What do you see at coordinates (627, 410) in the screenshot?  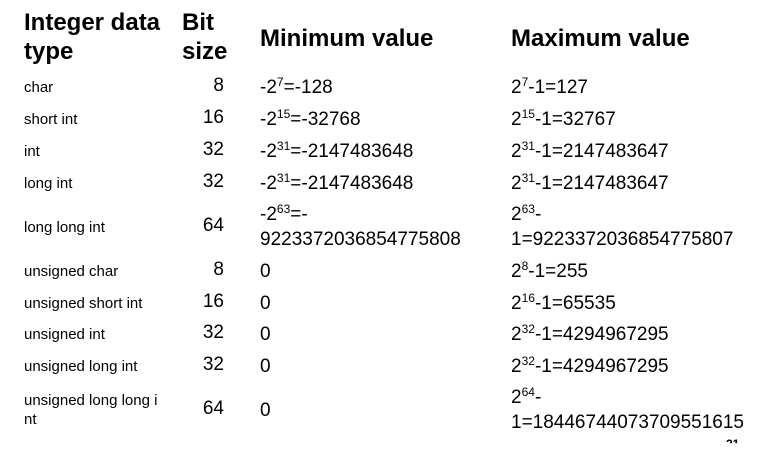 I see `row-max-value: 264- 1=18446744073709551615` at bounding box center [627, 410].